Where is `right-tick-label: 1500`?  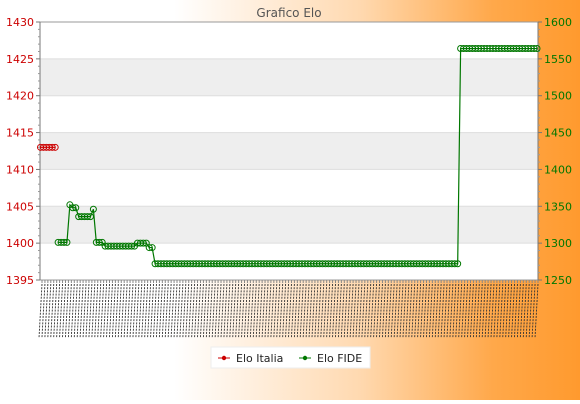 right-tick-label: 1500 is located at coordinates (558, 96).